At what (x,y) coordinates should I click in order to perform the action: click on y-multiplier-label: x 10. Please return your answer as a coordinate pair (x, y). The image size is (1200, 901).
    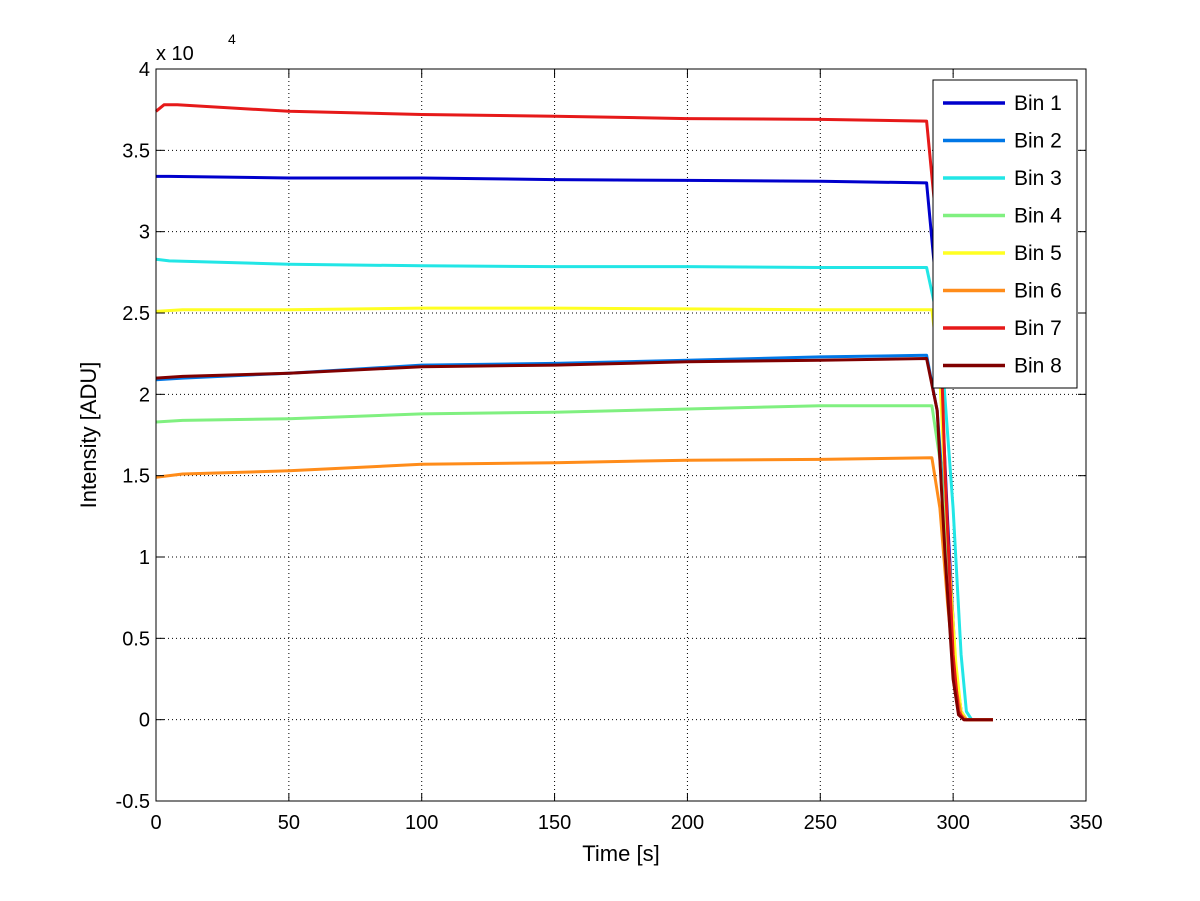
    Looking at the image, I should click on (175, 54).